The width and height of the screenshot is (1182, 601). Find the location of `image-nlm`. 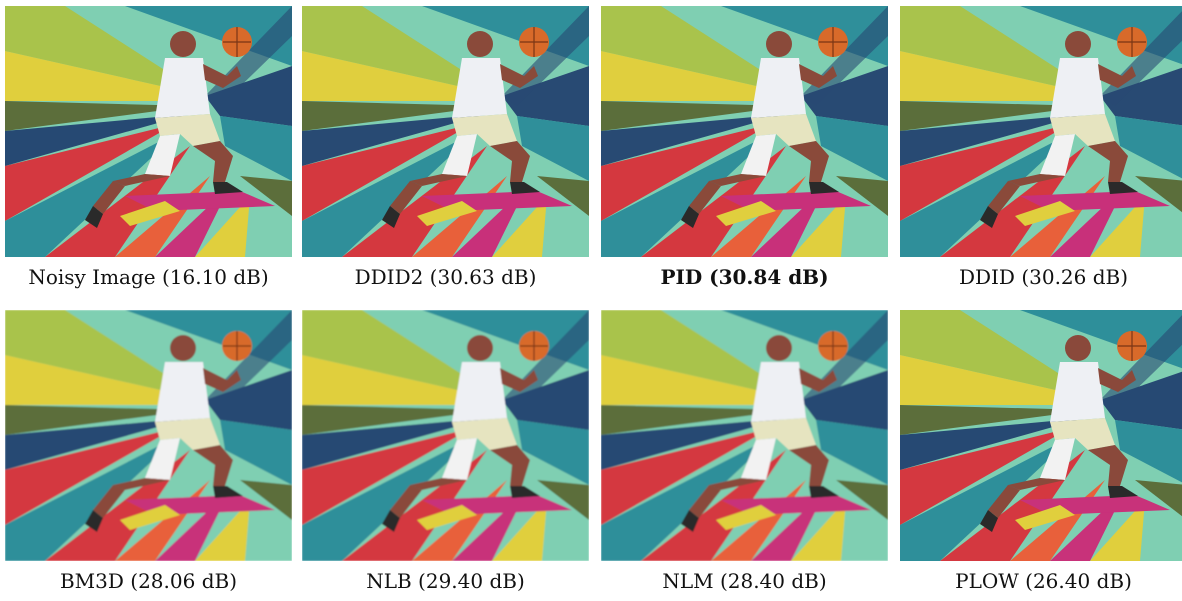

image-nlm is located at coordinates (744, 435).